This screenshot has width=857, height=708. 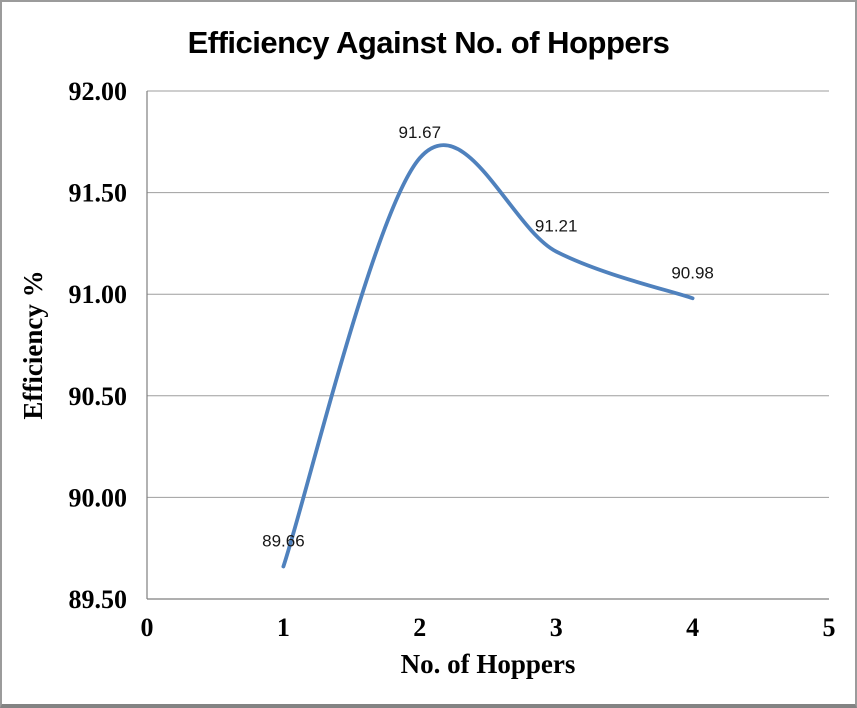 What do you see at coordinates (283, 627) in the screenshot?
I see `x-tick-label: 1` at bounding box center [283, 627].